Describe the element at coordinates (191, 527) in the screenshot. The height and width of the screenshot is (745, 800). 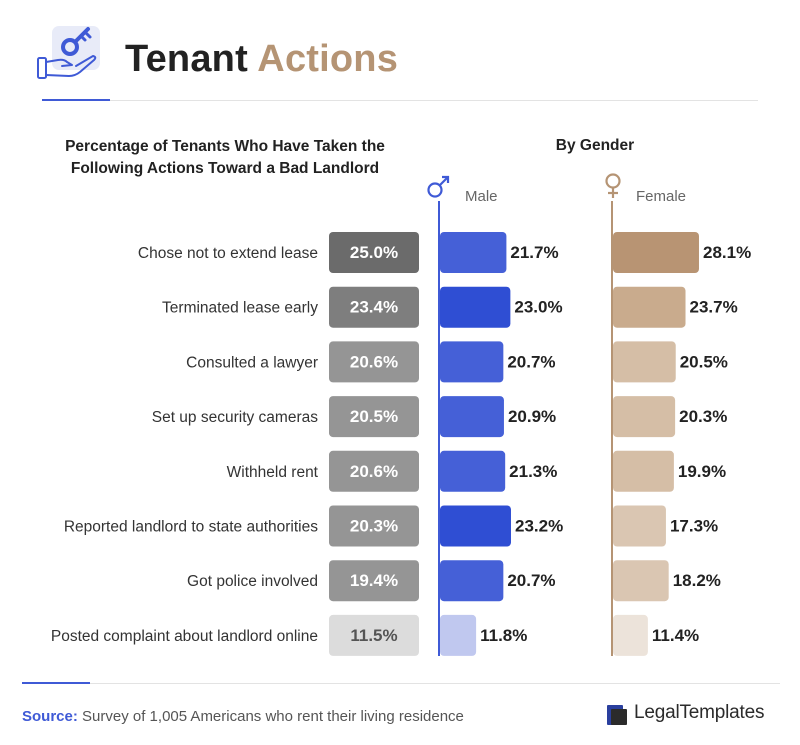
I see `category-label: Reported landlord to state authorities` at that location.